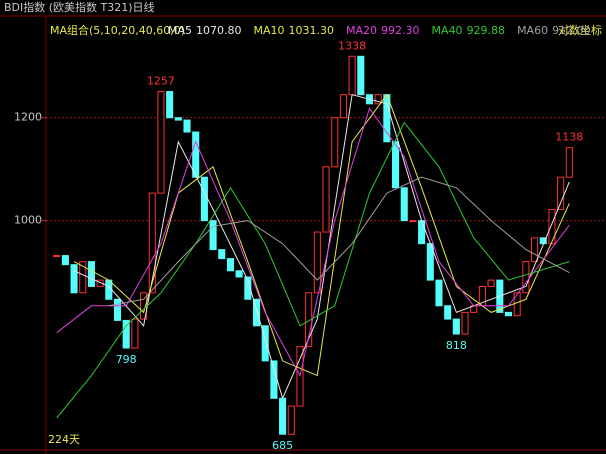 The height and width of the screenshot is (454, 606). I want to click on legend-value: 992.30, so click(400, 30).